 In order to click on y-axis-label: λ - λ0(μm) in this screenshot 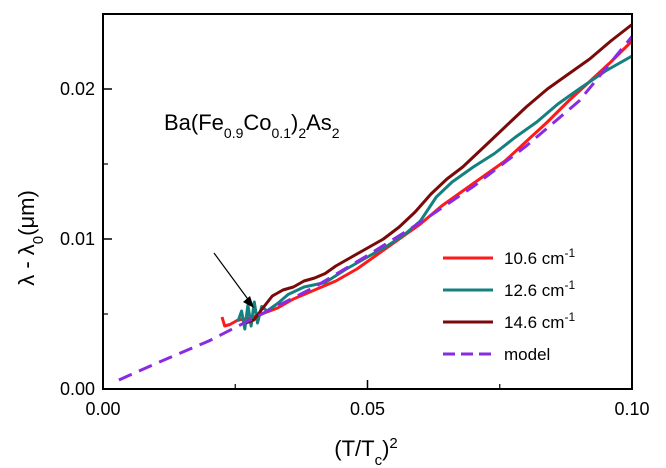, I will do `click(30, 238)`.